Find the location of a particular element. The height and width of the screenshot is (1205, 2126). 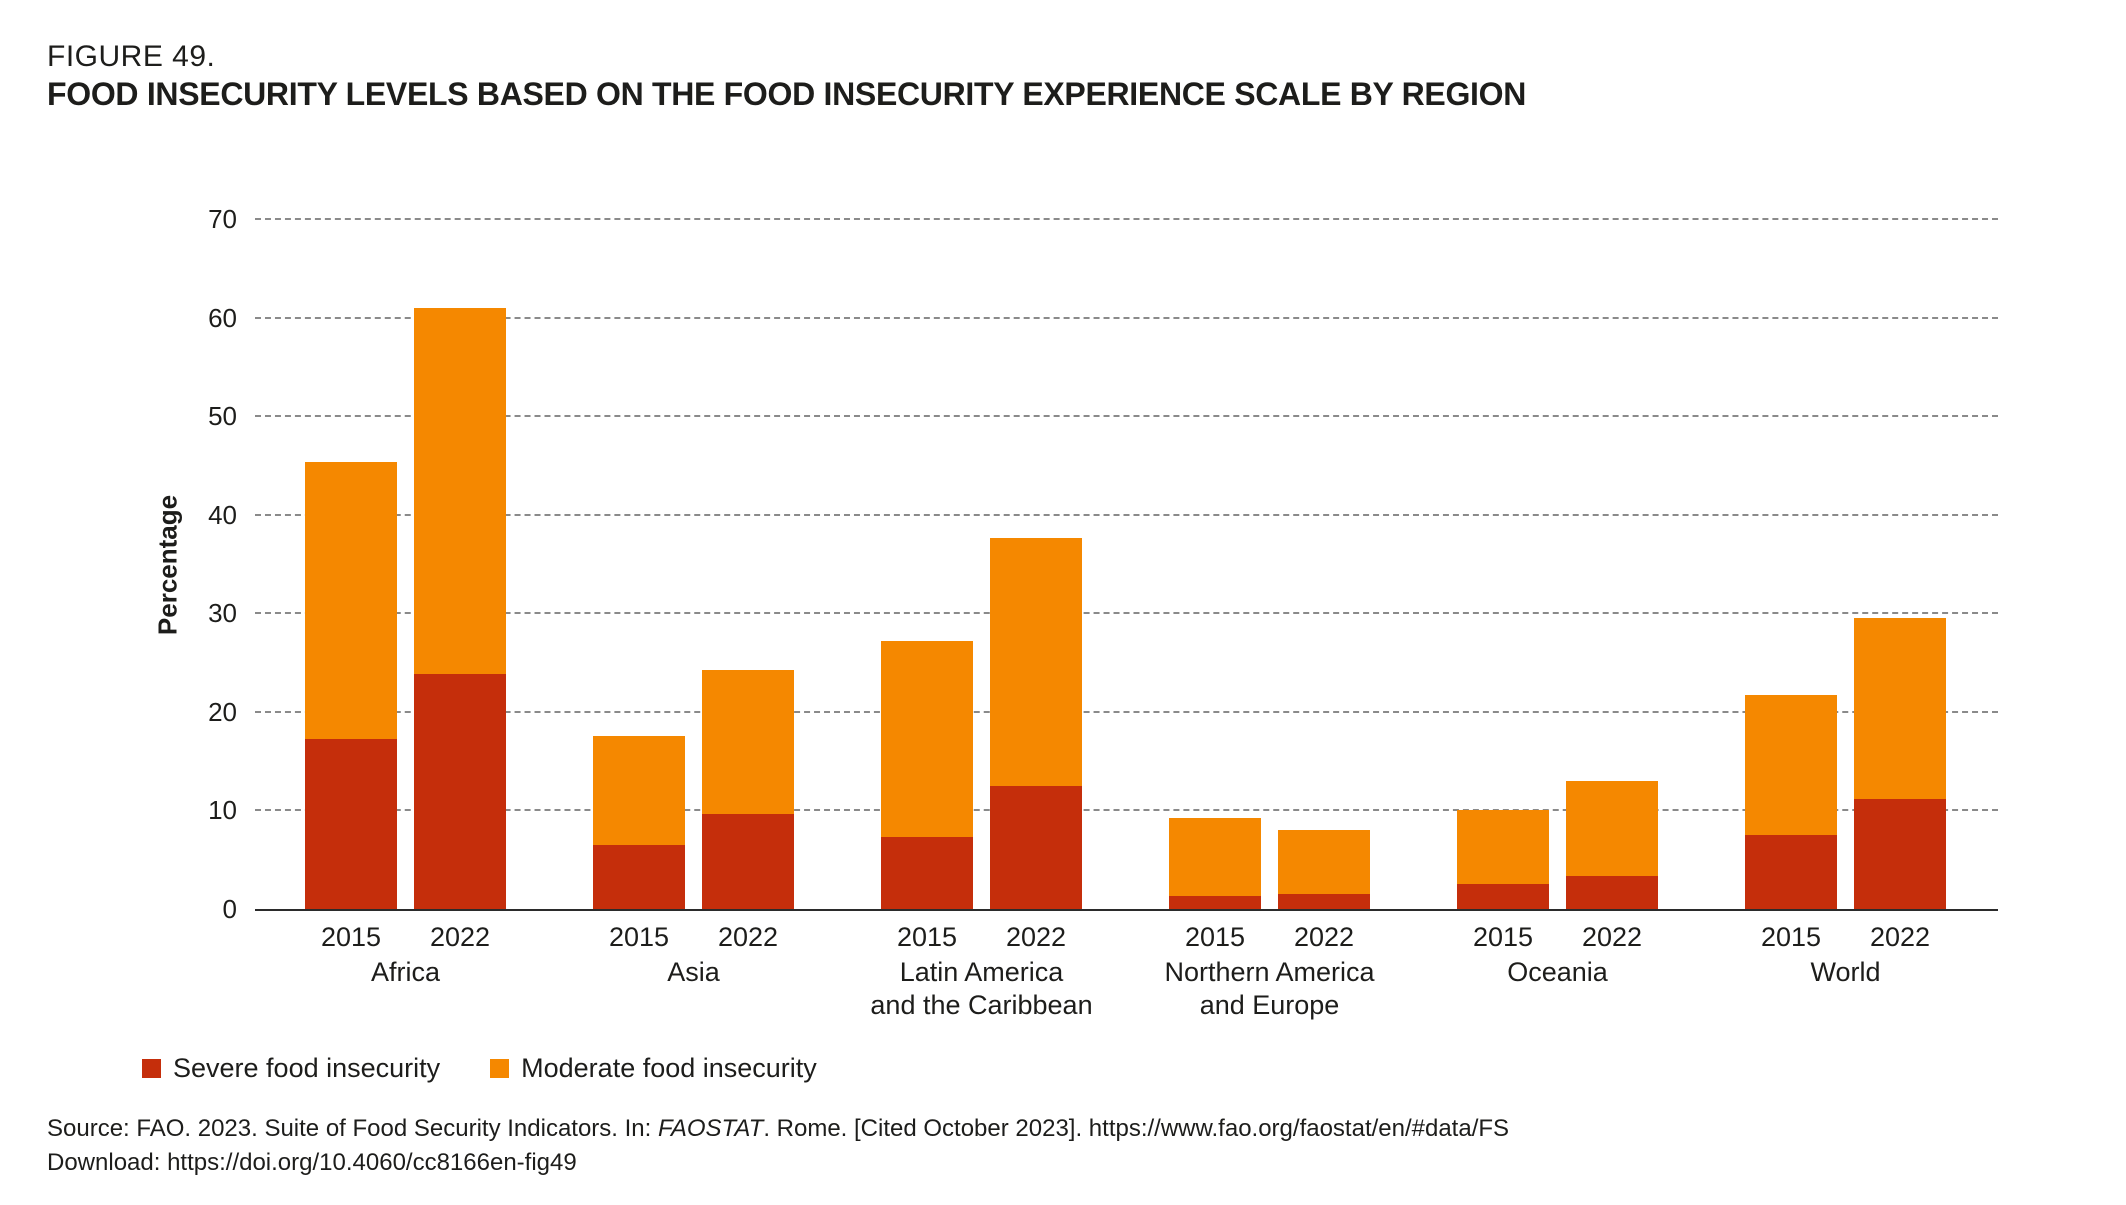

x-axis-line is located at coordinates (1126, 910).